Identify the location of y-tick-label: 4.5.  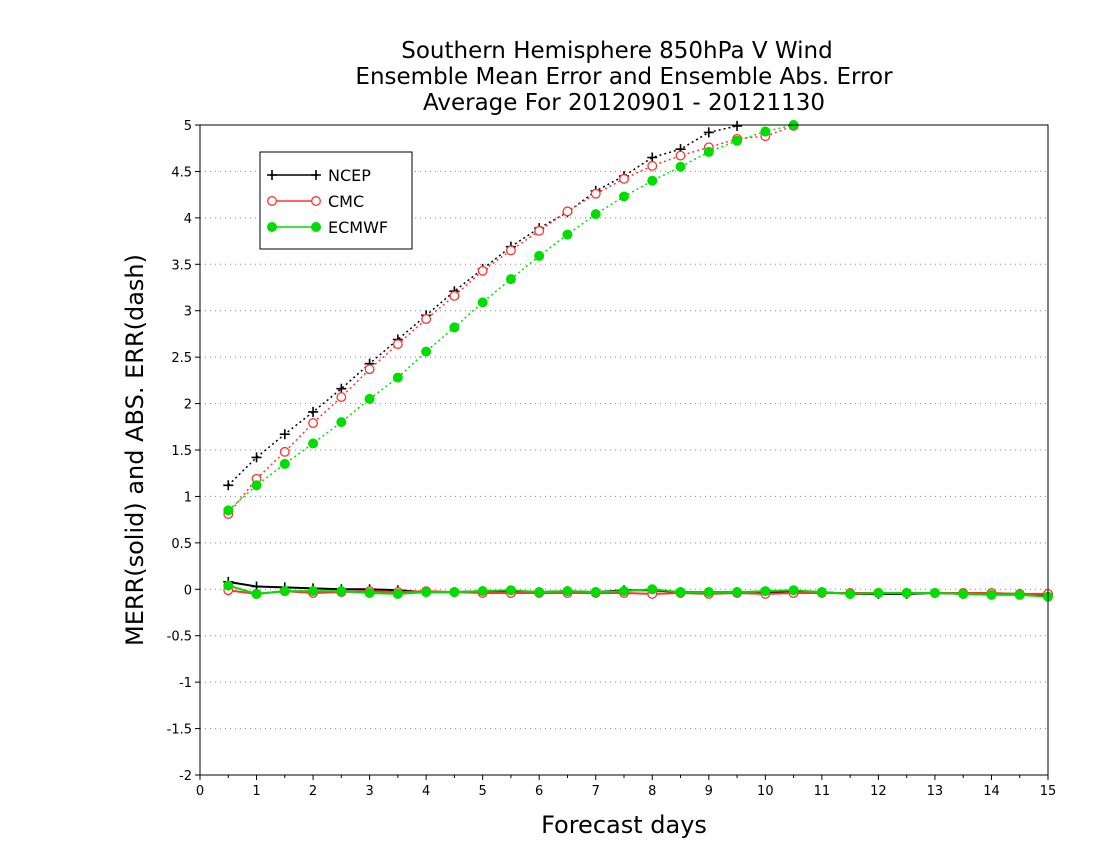
(181, 172).